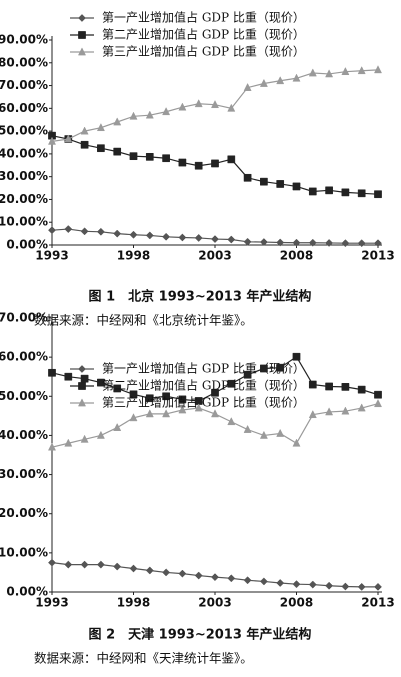 The image size is (401, 677). Describe the element at coordinates (200, 635) in the screenshot. I see `figure-caption: 图 2 天津 1993~2013 年产业结构` at that location.